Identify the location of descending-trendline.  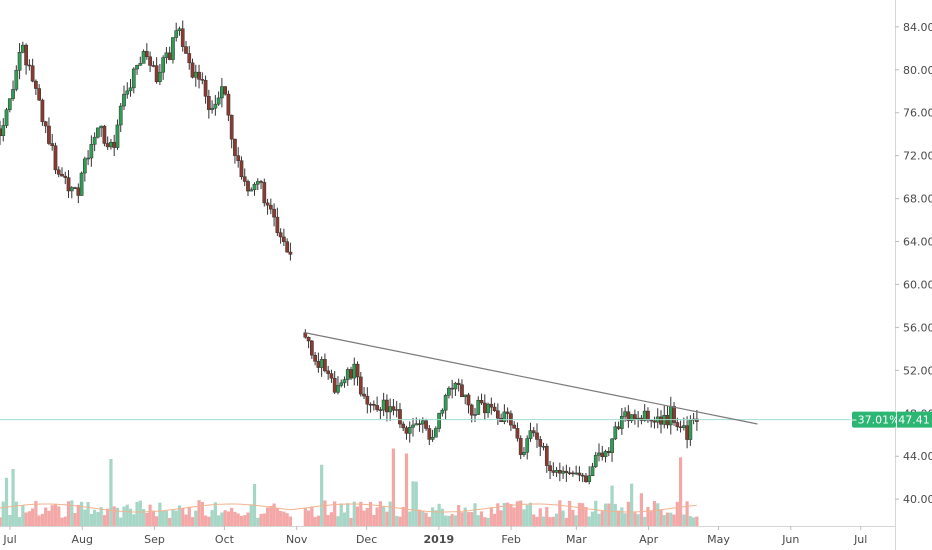
(531, 378).